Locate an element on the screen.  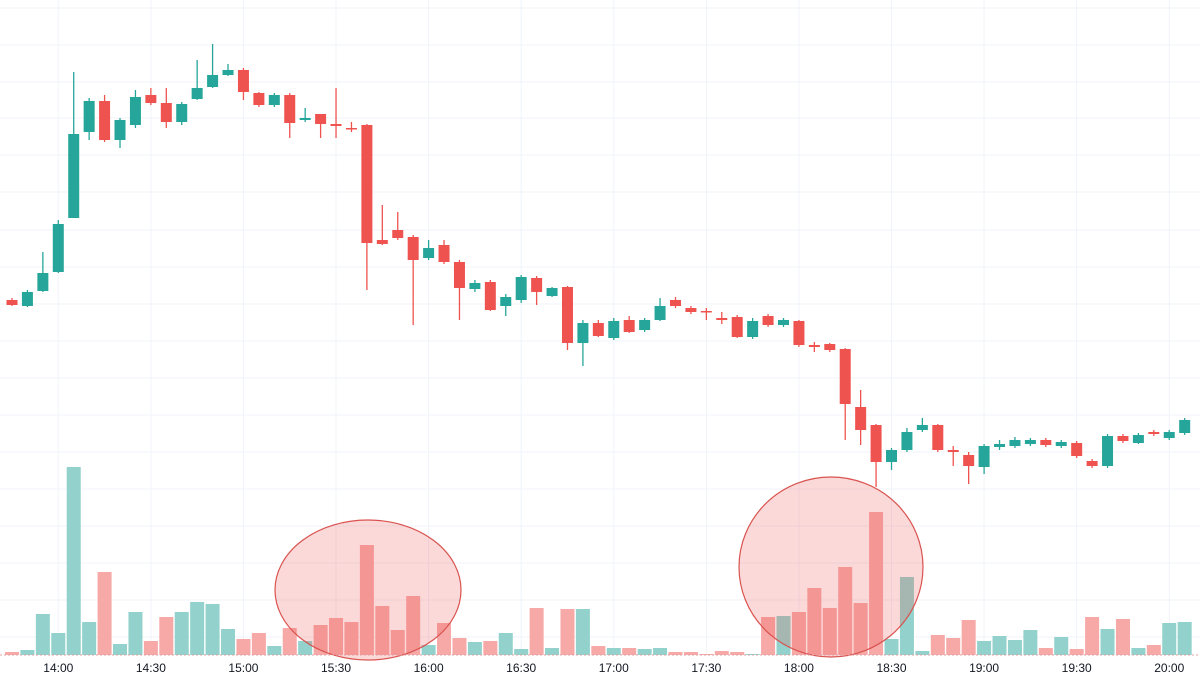
x-tick-label: 19:30 is located at coordinates (1077, 668).